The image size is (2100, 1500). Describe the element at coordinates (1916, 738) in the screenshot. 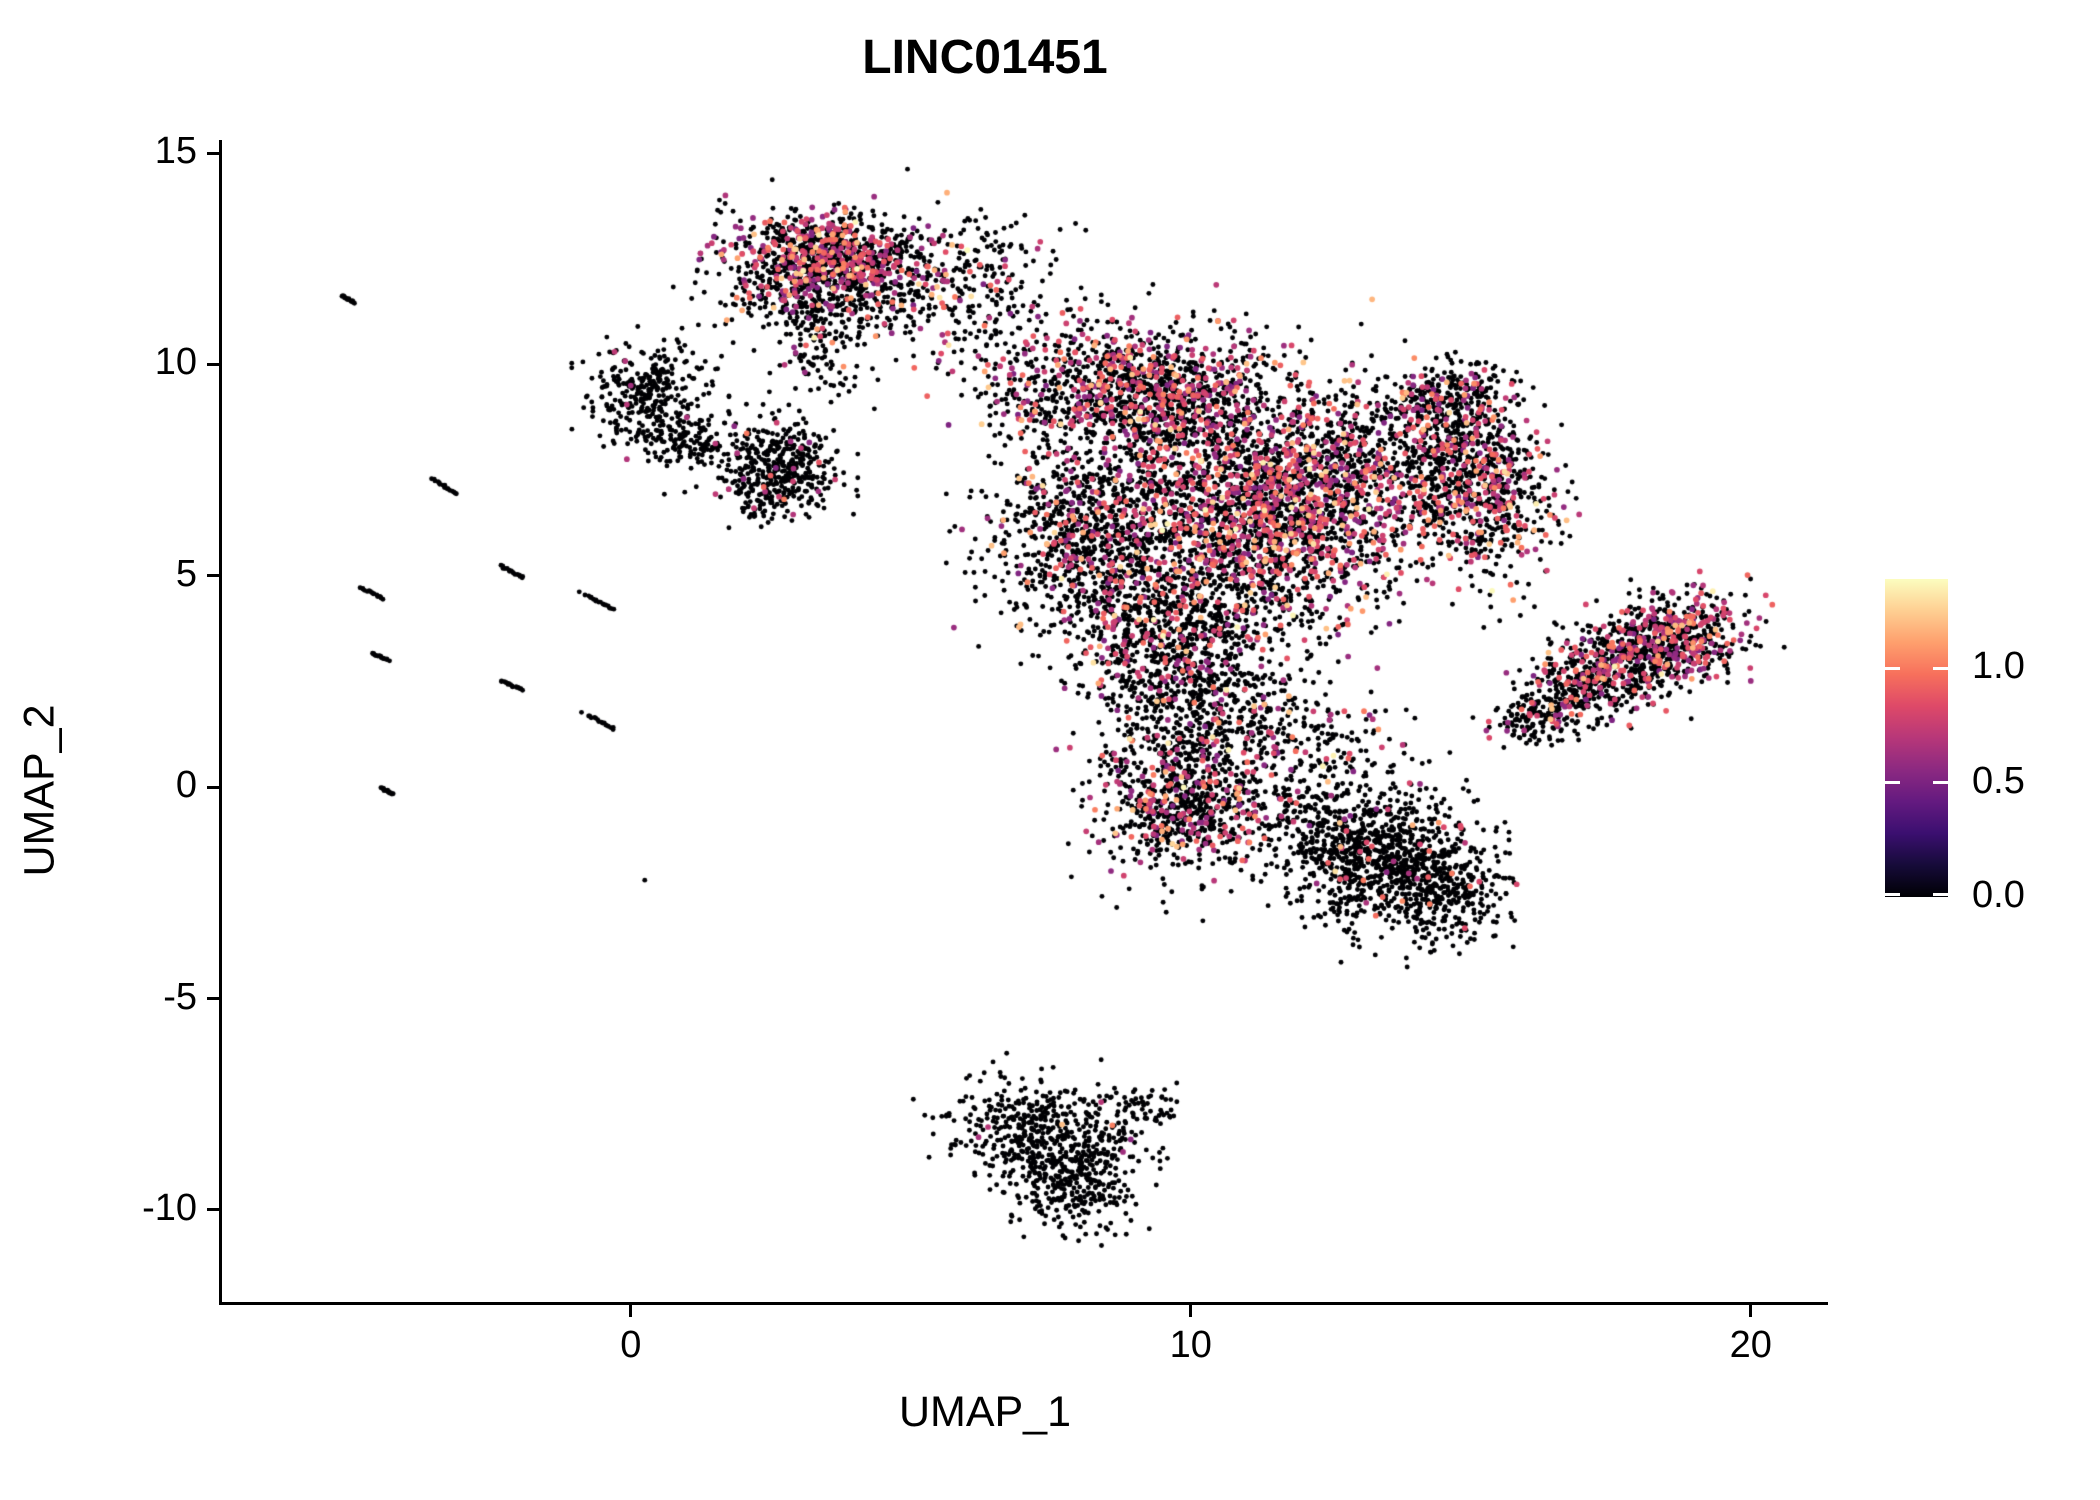

I see `colorbar-gradient` at that location.